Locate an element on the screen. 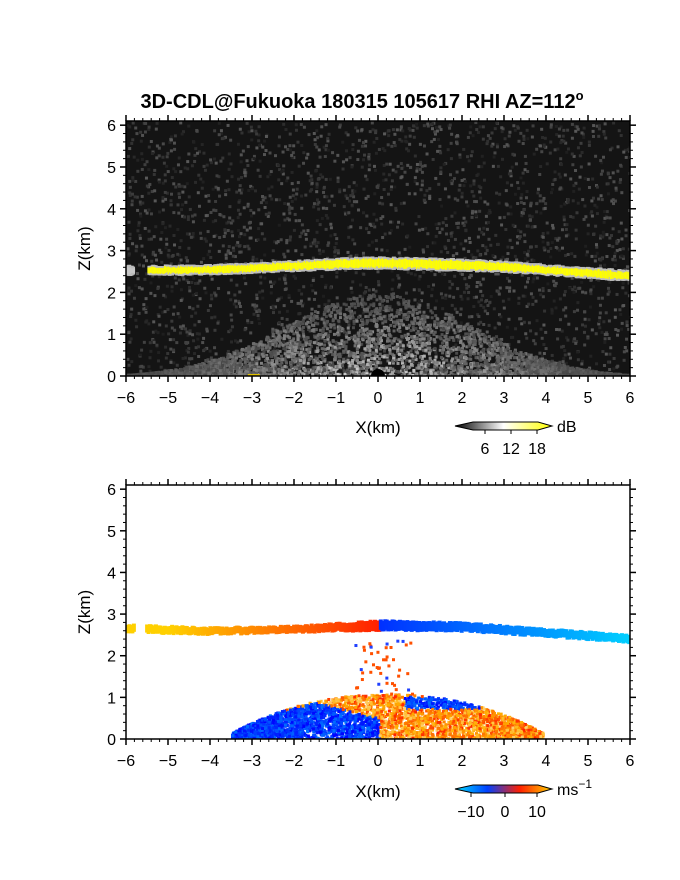 Image resolution: width=680 pixels, height=880 pixels. boundary-layer-echo is located at coordinates (388, 689).